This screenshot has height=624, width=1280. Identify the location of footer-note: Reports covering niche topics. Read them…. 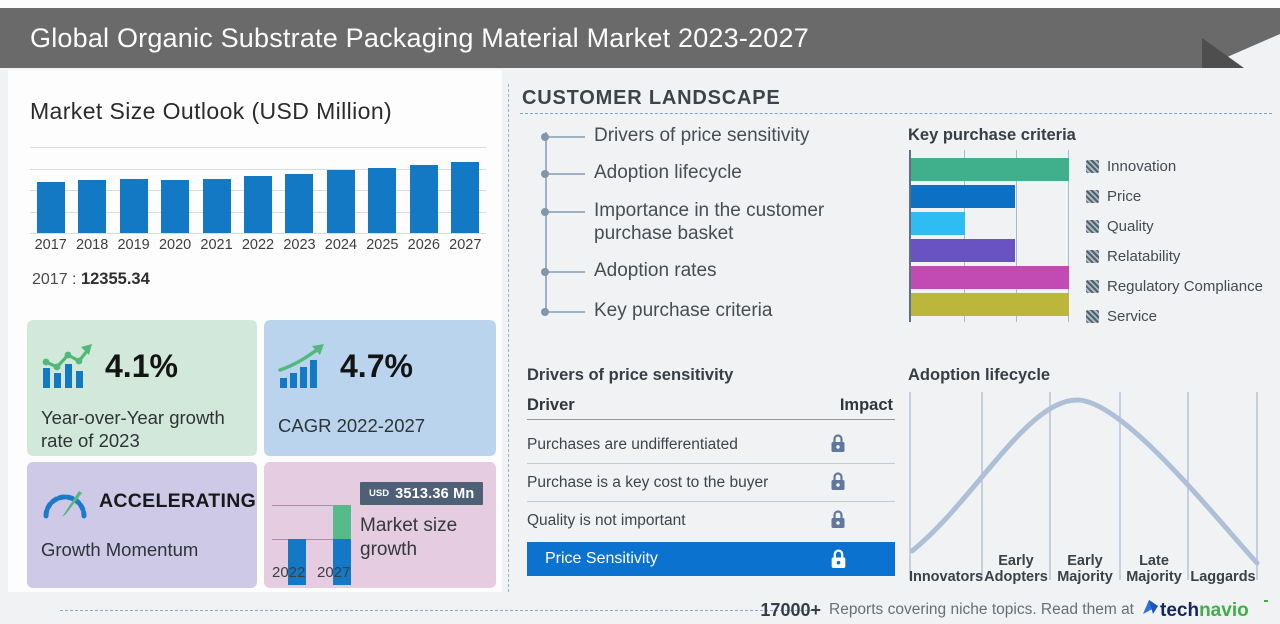
(981, 609).